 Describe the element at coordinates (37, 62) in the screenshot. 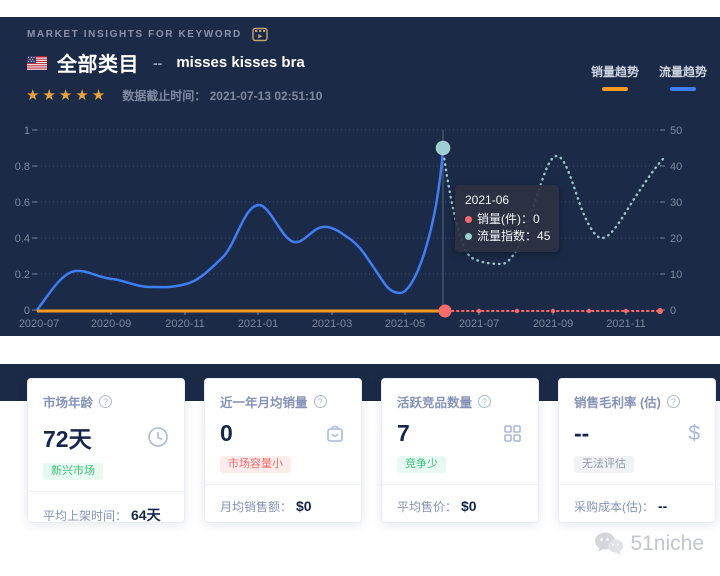

I see `us-flag-icon` at that location.